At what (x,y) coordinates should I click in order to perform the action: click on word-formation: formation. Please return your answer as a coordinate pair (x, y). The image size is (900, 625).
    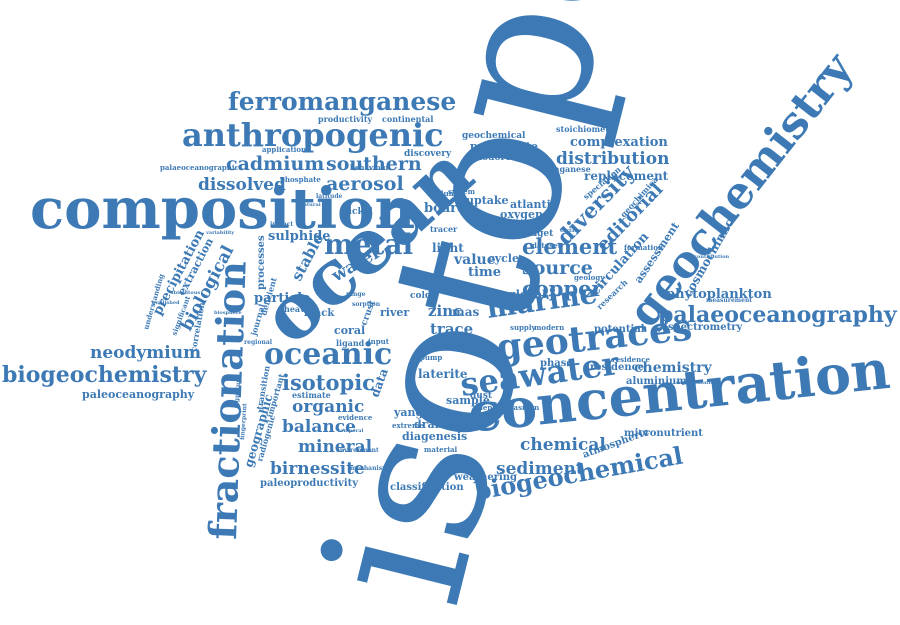
    Looking at the image, I should click on (643, 247).